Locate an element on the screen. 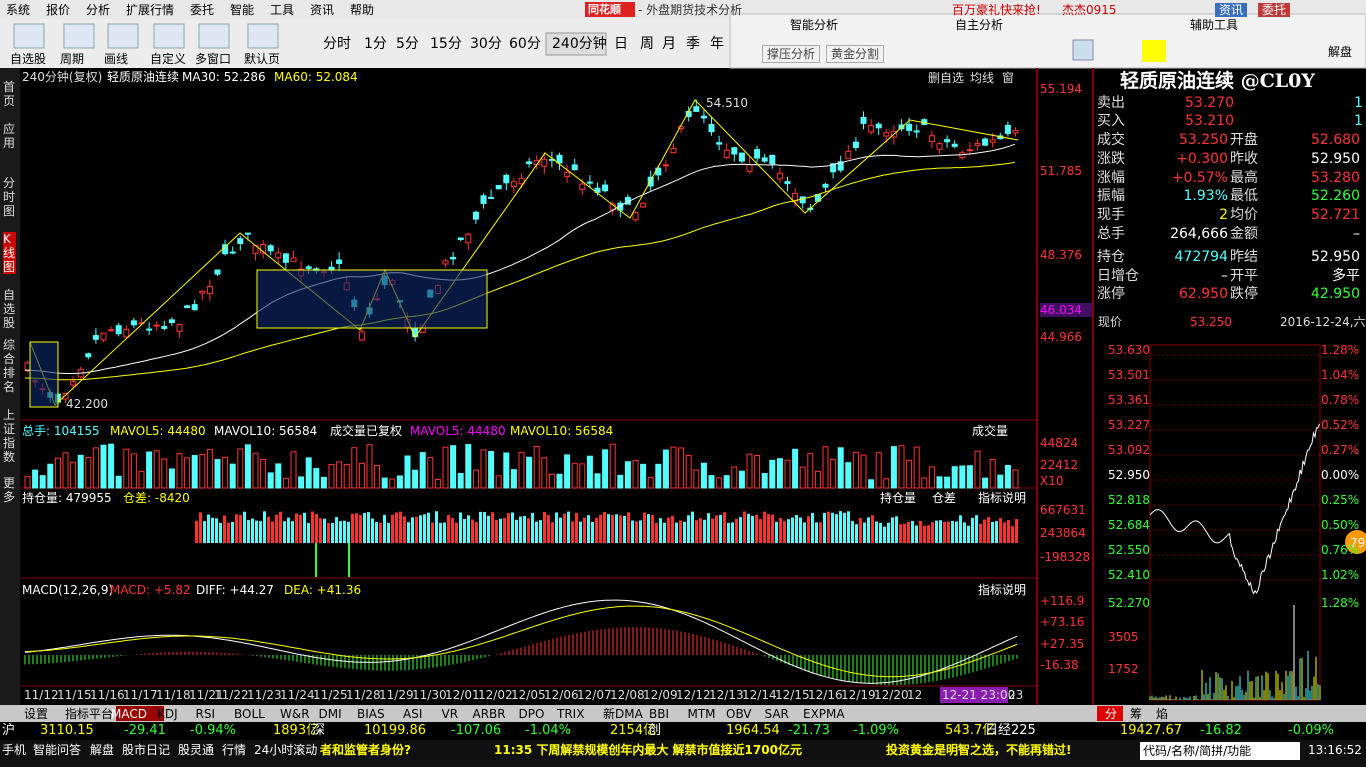 The image size is (1366, 767). intraday-tab: 分 is located at coordinates (1111, 714).